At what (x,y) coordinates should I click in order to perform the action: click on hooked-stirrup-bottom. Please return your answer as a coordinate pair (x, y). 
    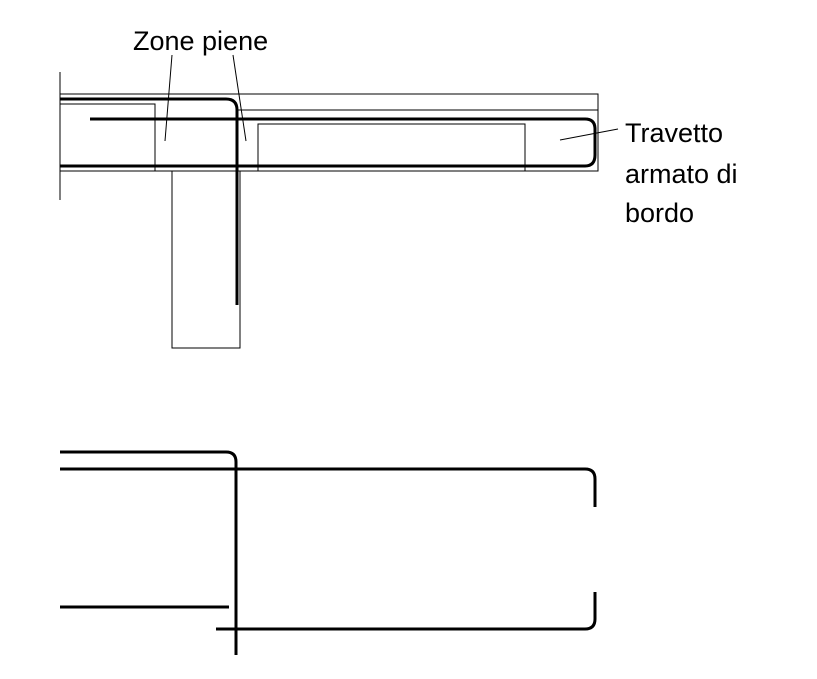
    Looking at the image, I should click on (406, 611).